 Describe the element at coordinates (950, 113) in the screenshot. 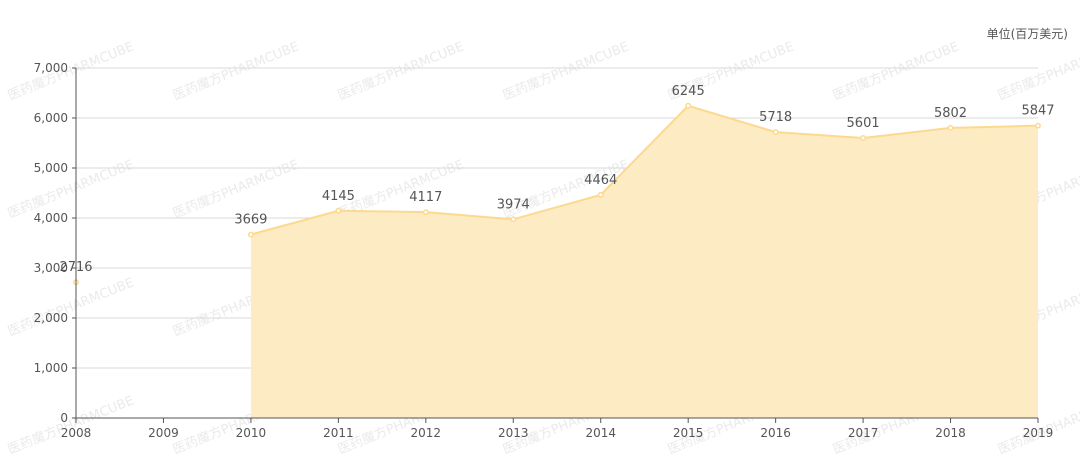

I see `data-label: 5802` at that location.